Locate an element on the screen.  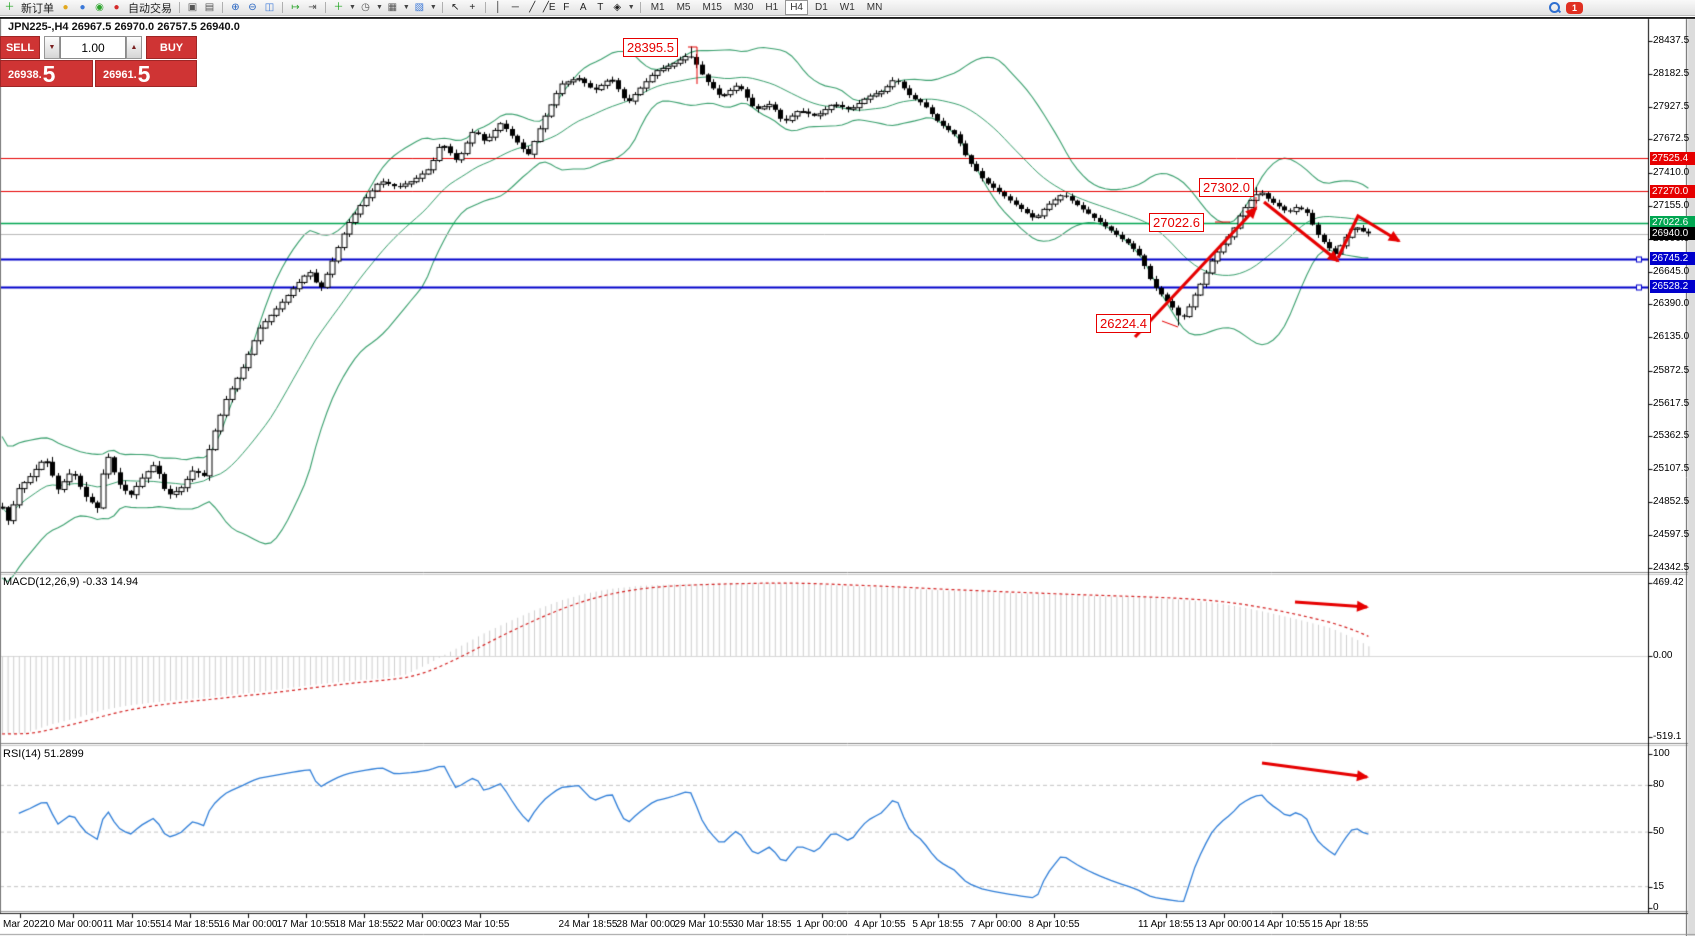
buy-button: BUY is located at coordinates (171, 47).